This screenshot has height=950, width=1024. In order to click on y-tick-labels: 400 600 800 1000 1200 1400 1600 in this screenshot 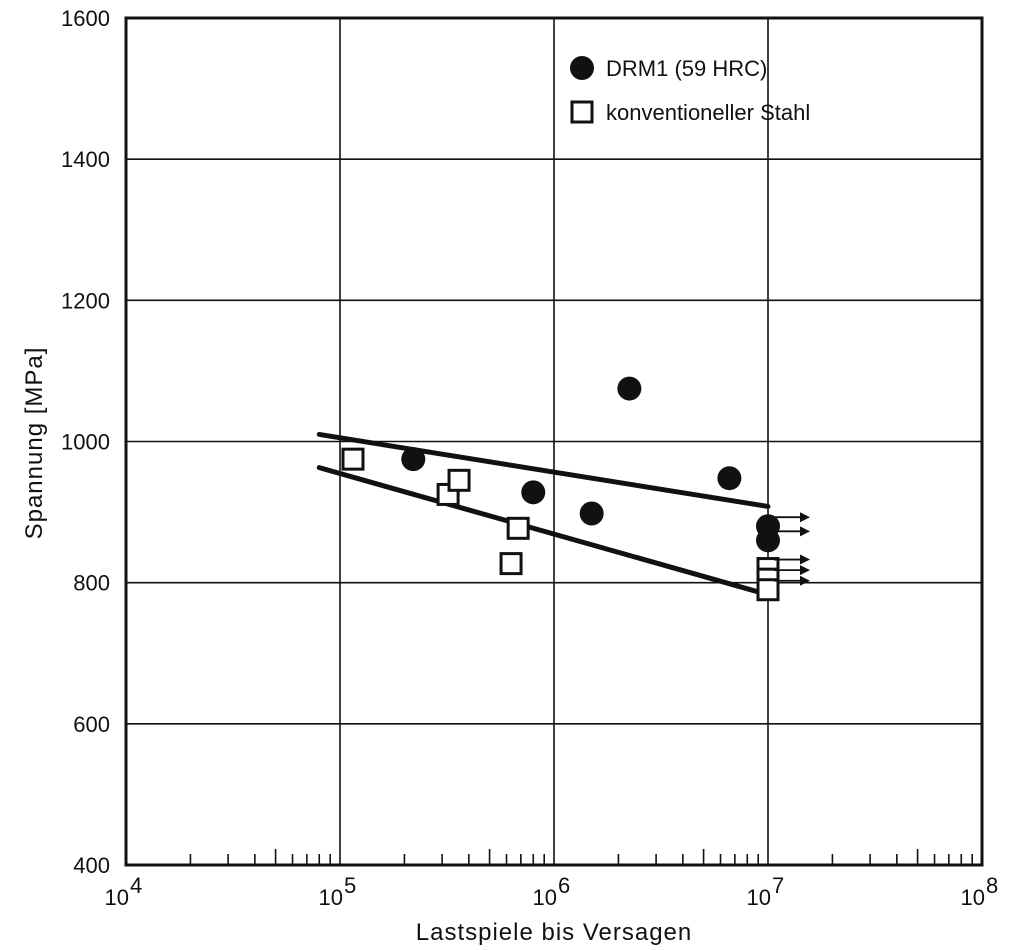, I will do `click(85, 442)`.